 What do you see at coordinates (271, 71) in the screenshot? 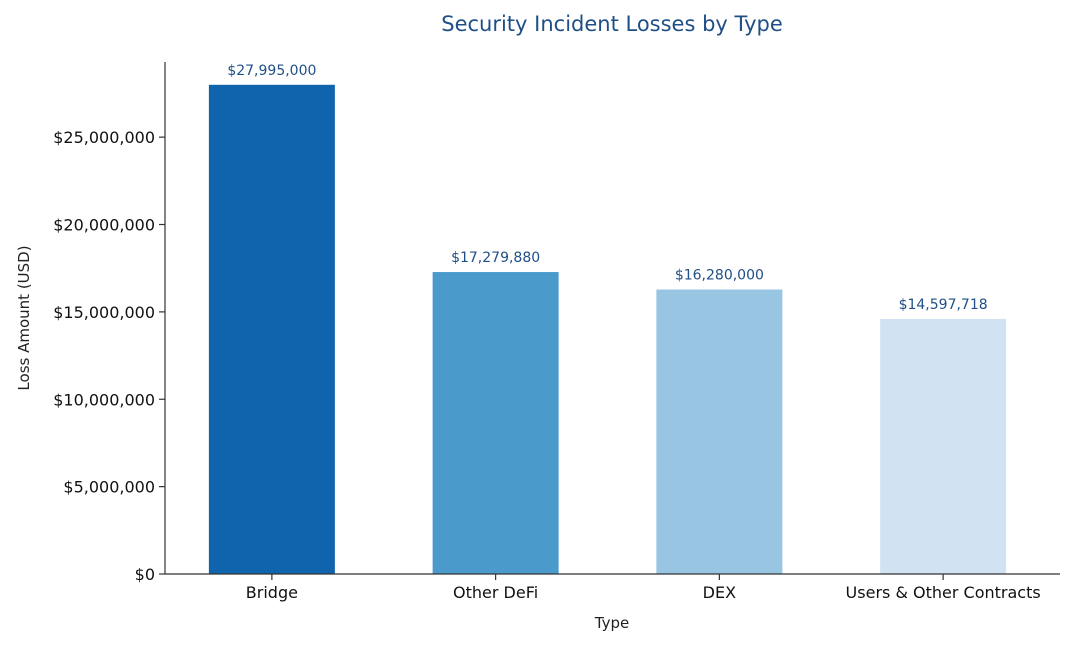
I see `bar-value-label: $27,995,000` at bounding box center [271, 71].